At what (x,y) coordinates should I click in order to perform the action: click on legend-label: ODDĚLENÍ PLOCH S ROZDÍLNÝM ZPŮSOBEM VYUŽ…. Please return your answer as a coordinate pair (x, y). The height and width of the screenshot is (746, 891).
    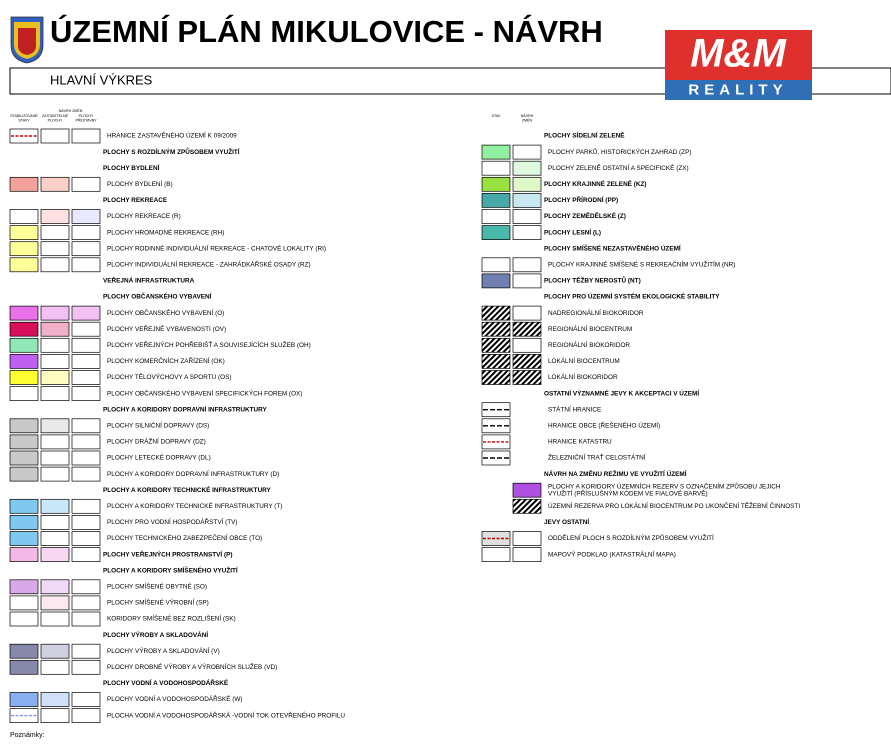
    Looking at the image, I should click on (631, 537).